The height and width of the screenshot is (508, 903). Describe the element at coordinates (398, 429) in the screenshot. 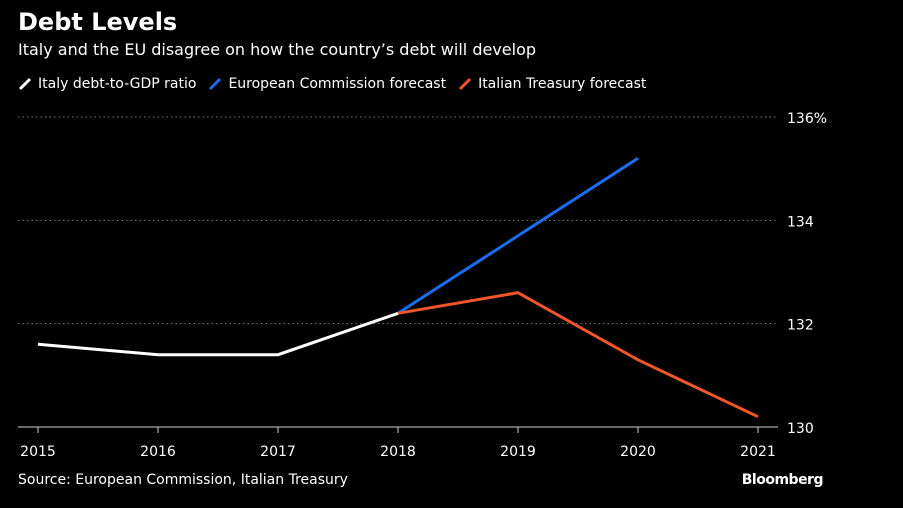

I see `axis-layer` at that location.